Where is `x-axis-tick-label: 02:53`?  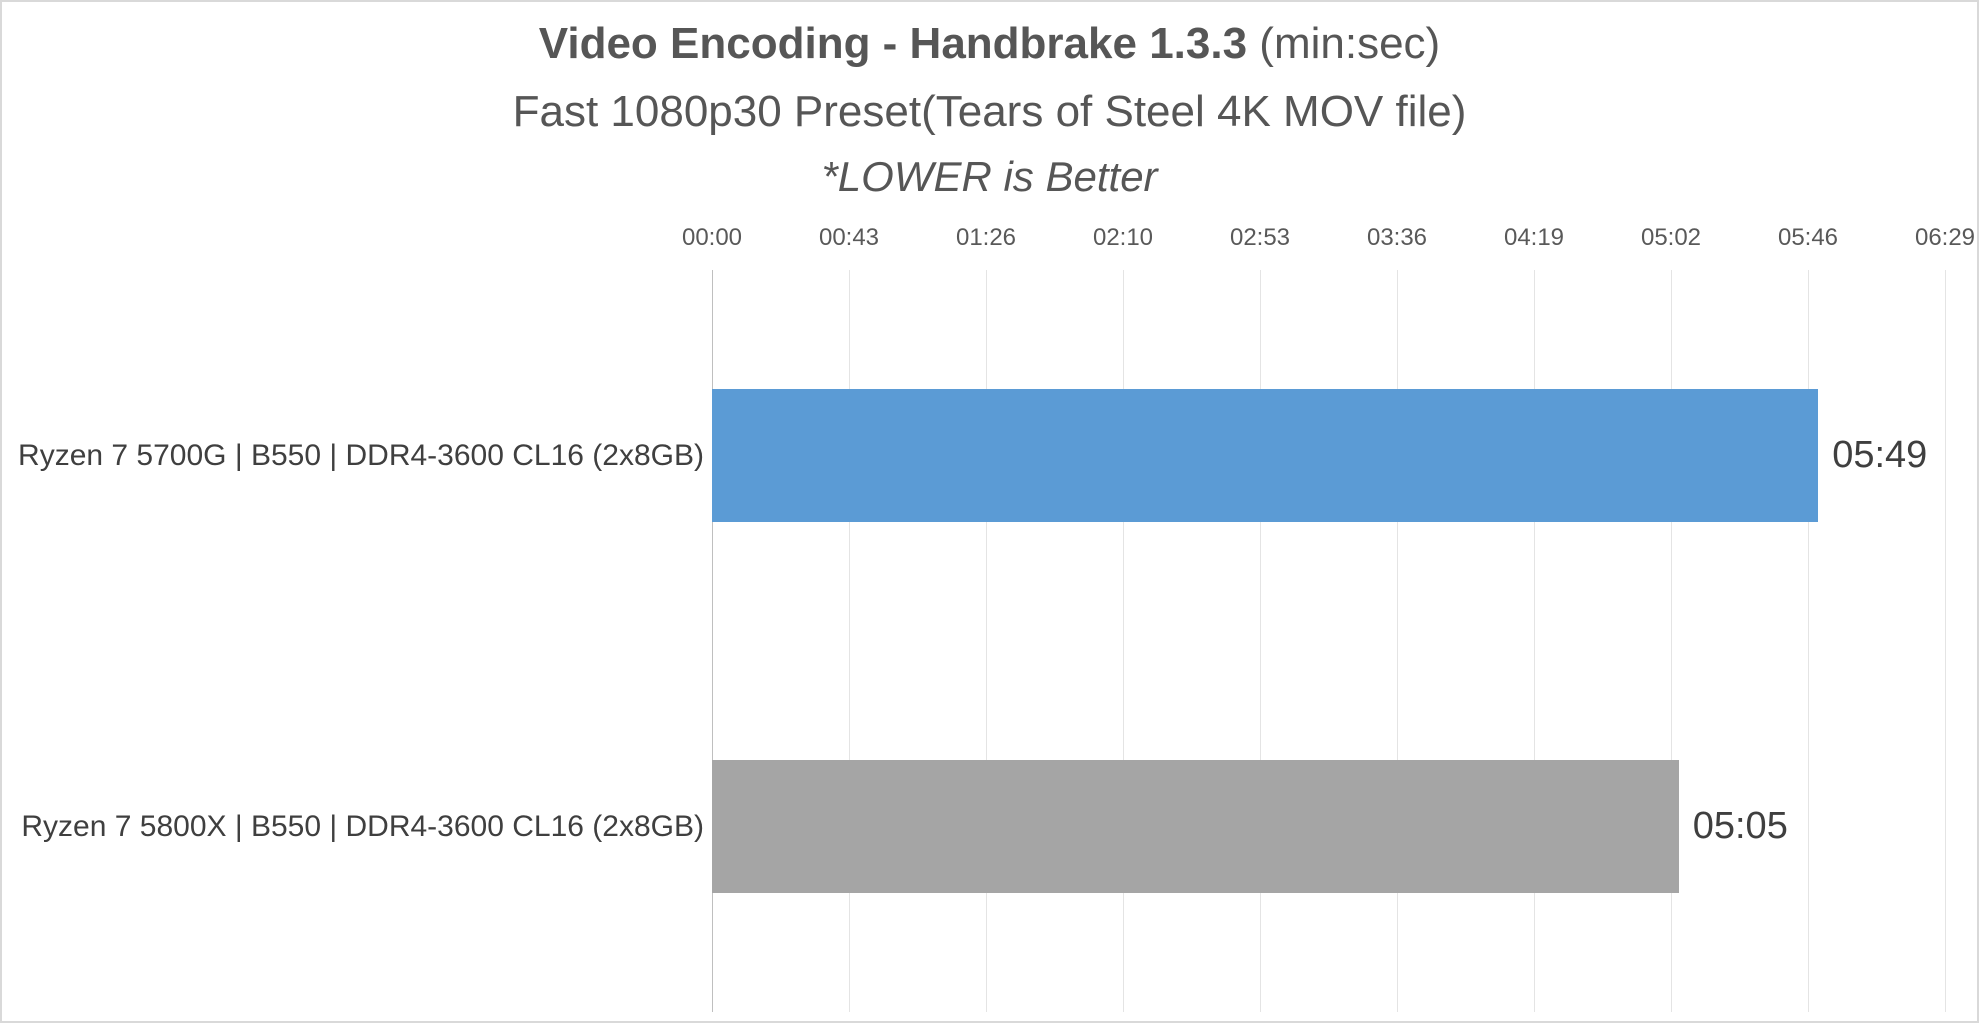
x-axis-tick-label: 02:53 is located at coordinates (1260, 237).